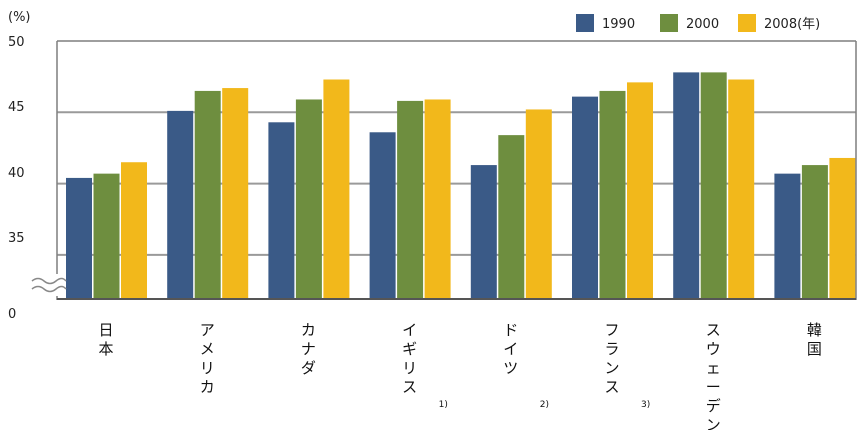  Describe the element at coordinates (308, 199) in the screenshot. I see `bar-2000-カナダ` at that location.